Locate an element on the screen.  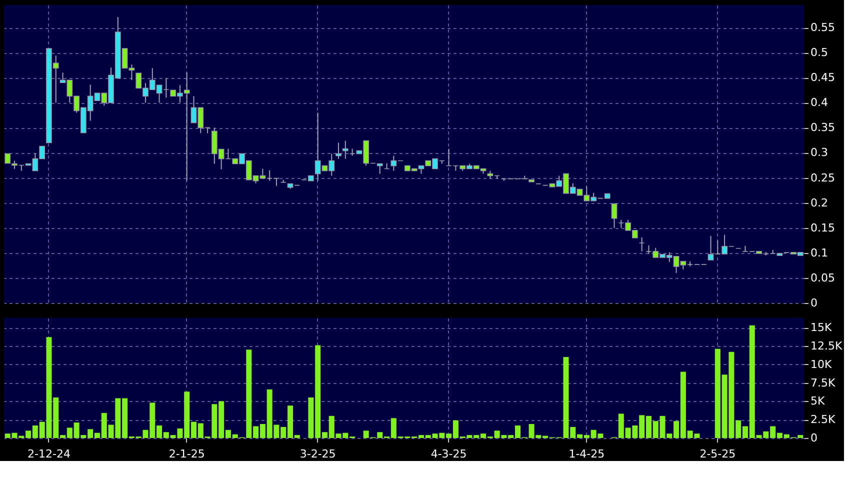
y-tick-label: 0.4 is located at coordinates (819, 103).